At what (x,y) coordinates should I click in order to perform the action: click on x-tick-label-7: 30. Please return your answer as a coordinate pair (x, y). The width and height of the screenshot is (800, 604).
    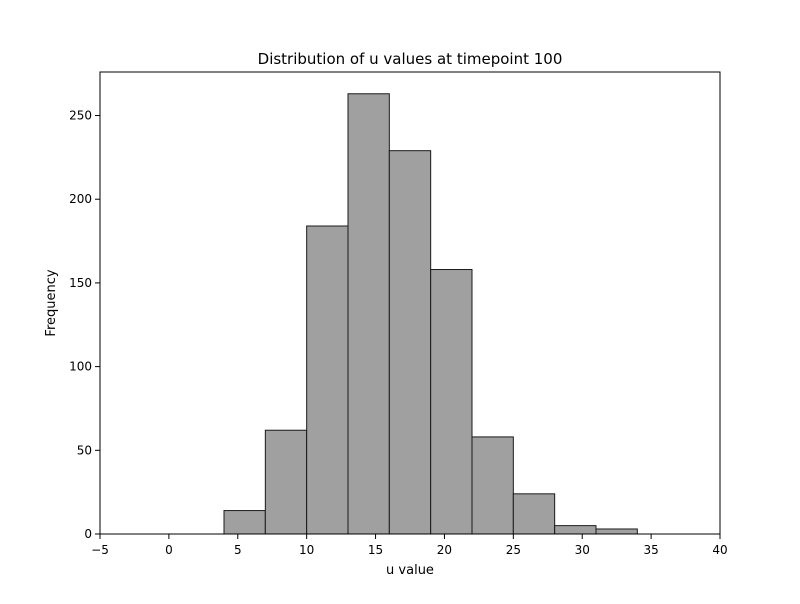
    Looking at the image, I should click on (582, 550).